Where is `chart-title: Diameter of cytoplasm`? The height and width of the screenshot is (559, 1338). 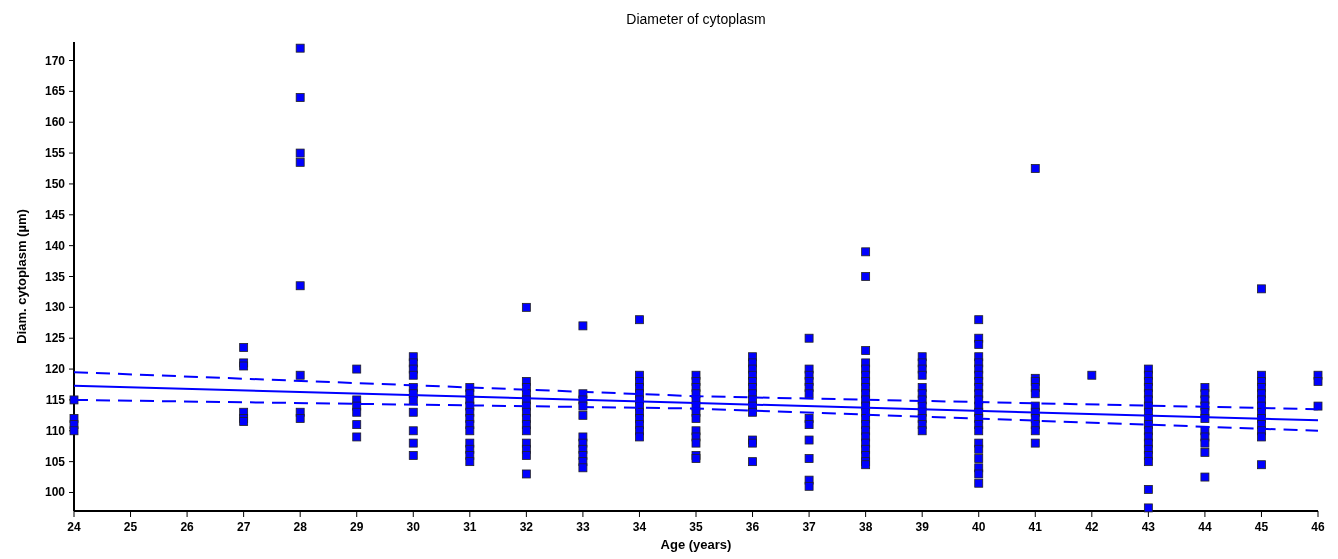
chart-title: Diameter of cytoplasm is located at coordinates (696, 19).